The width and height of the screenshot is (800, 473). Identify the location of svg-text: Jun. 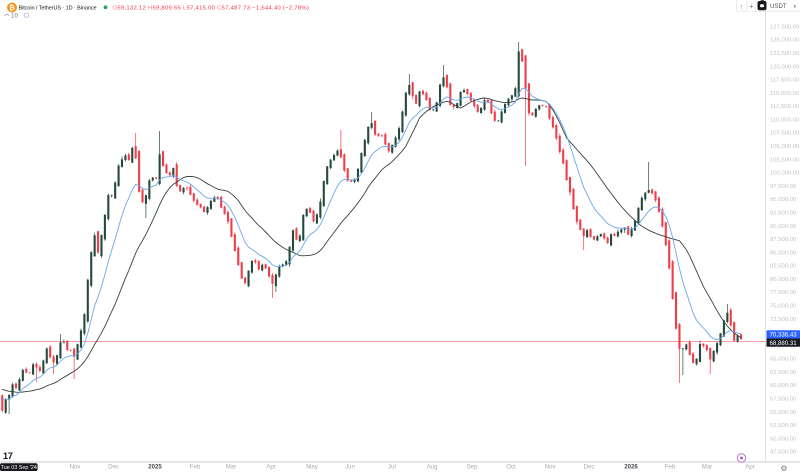
(350, 467).